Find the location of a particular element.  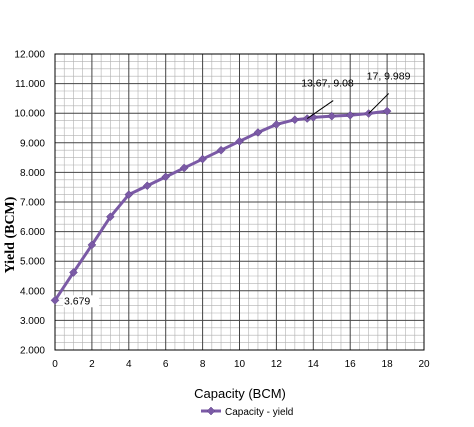

legend-entry-label: Capacity - yield is located at coordinates (259, 412).